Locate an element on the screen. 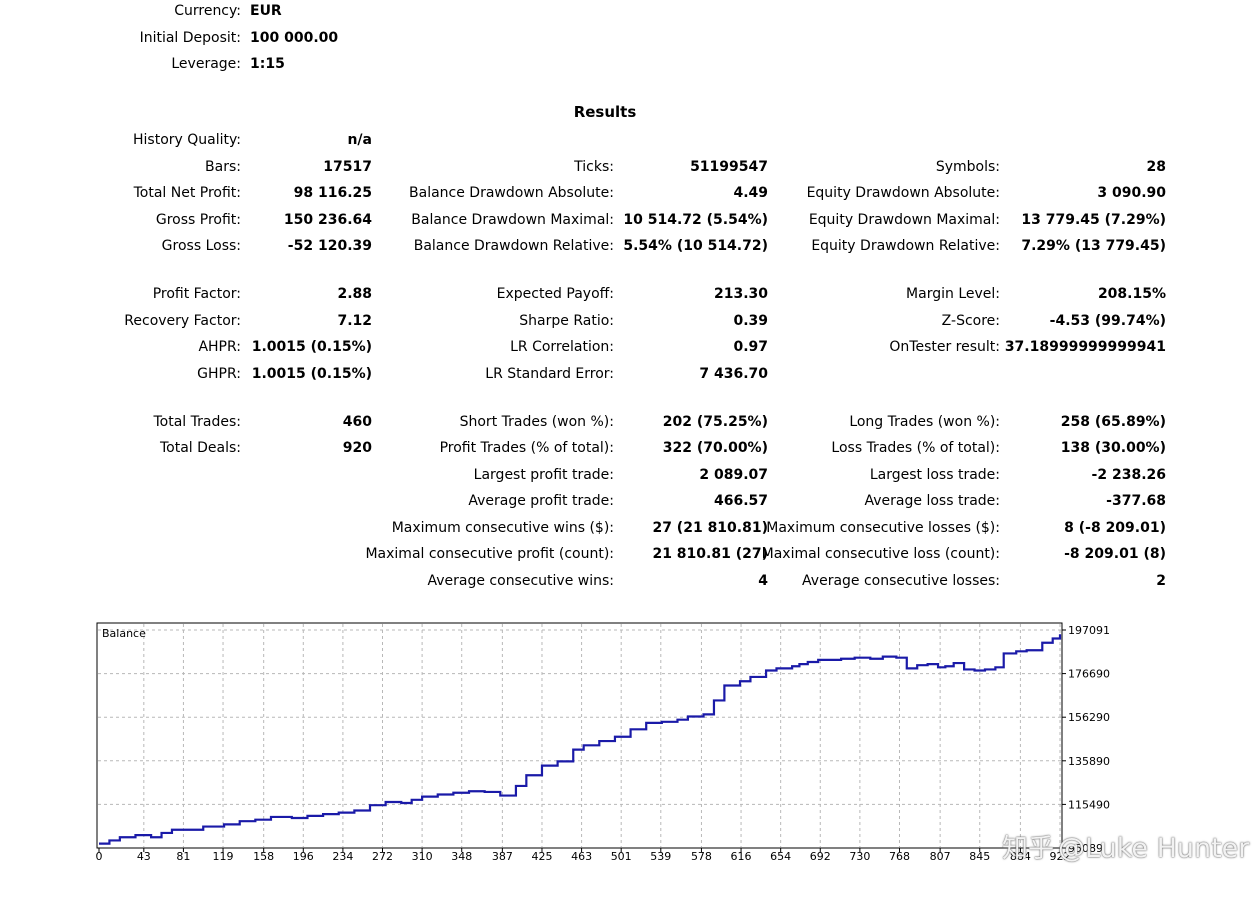 The image size is (1260, 897). result-label: History Quality: is located at coordinates (187, 140).